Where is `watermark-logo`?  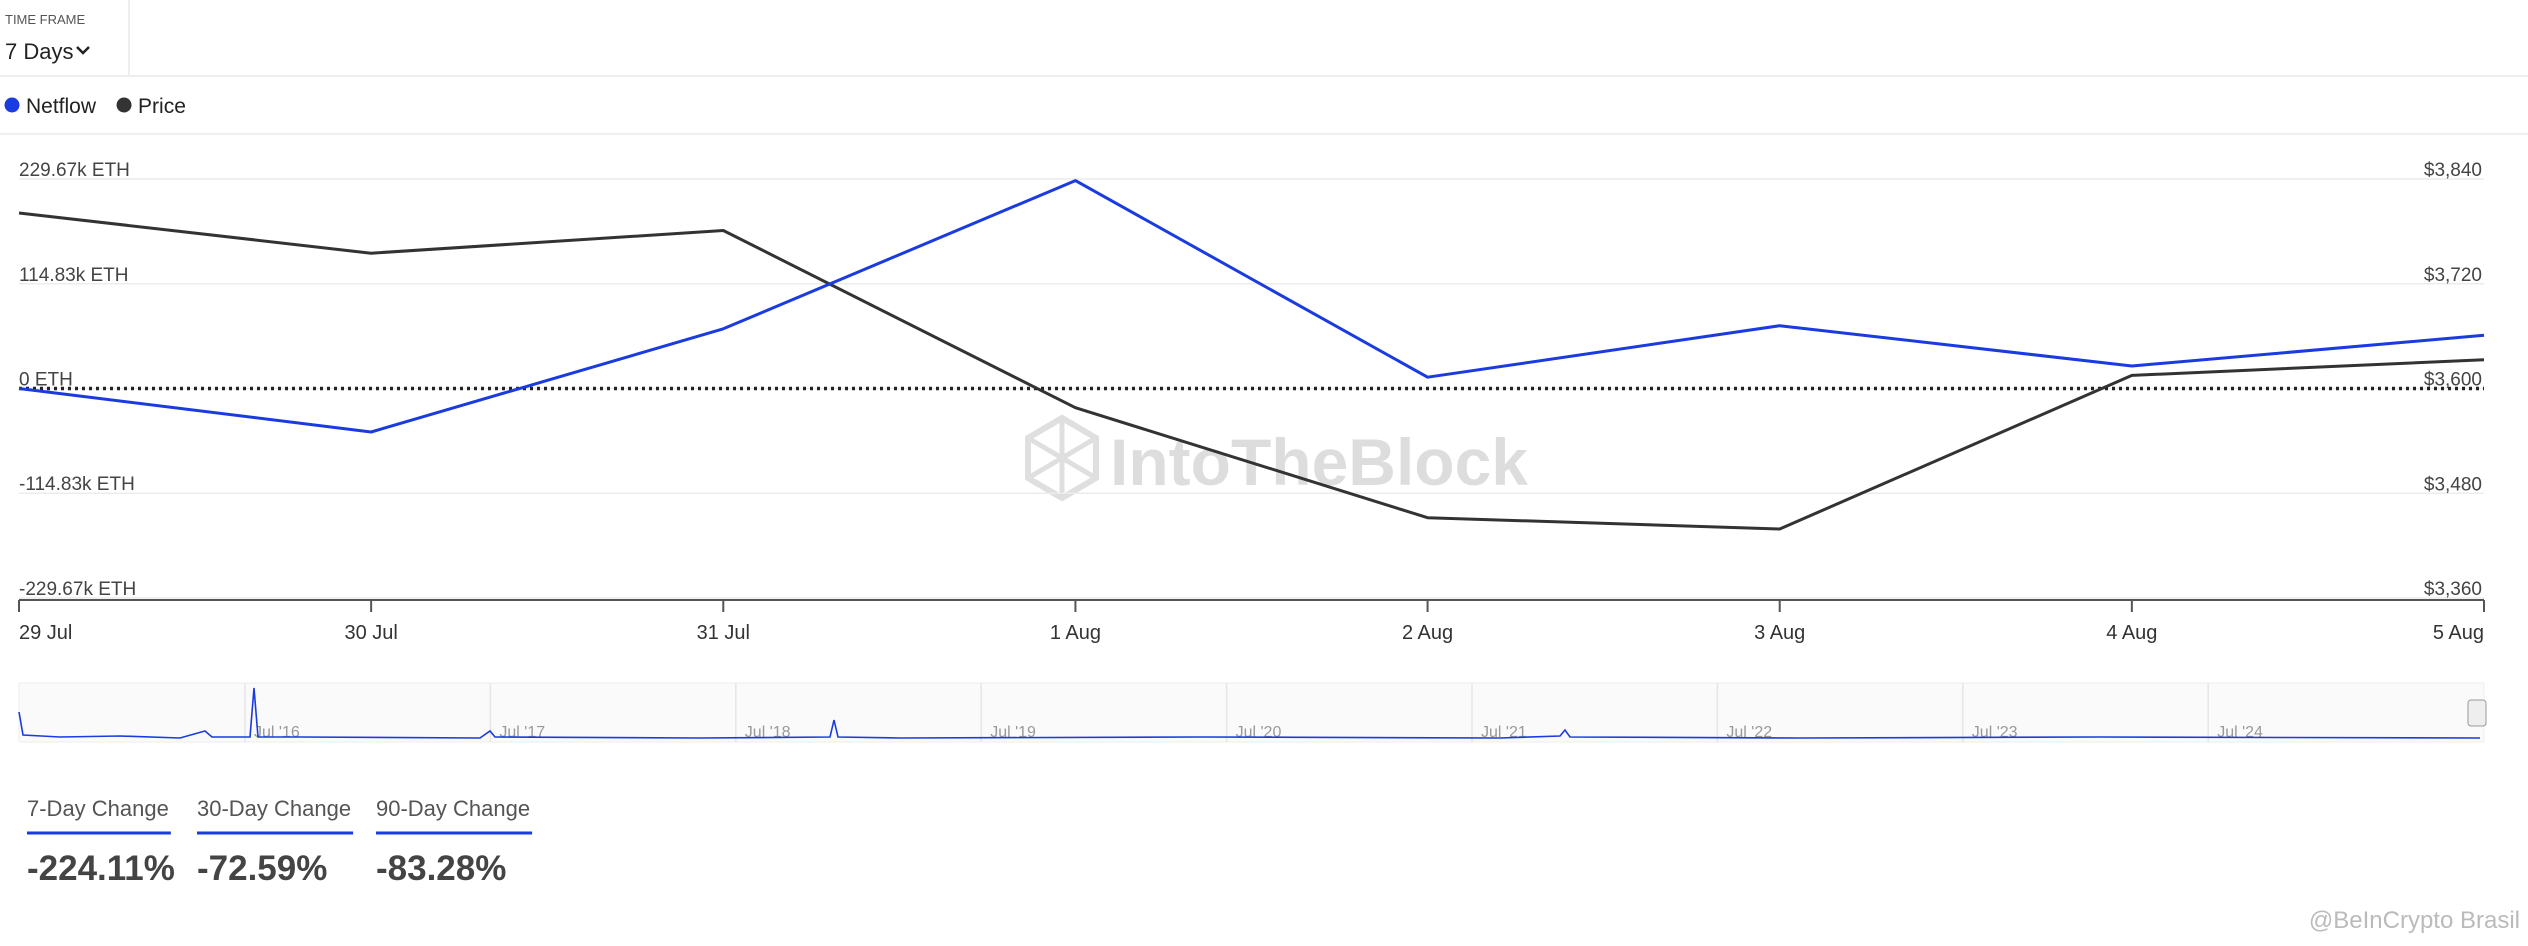
watermark-logo is located at coordinates (1062, 458).